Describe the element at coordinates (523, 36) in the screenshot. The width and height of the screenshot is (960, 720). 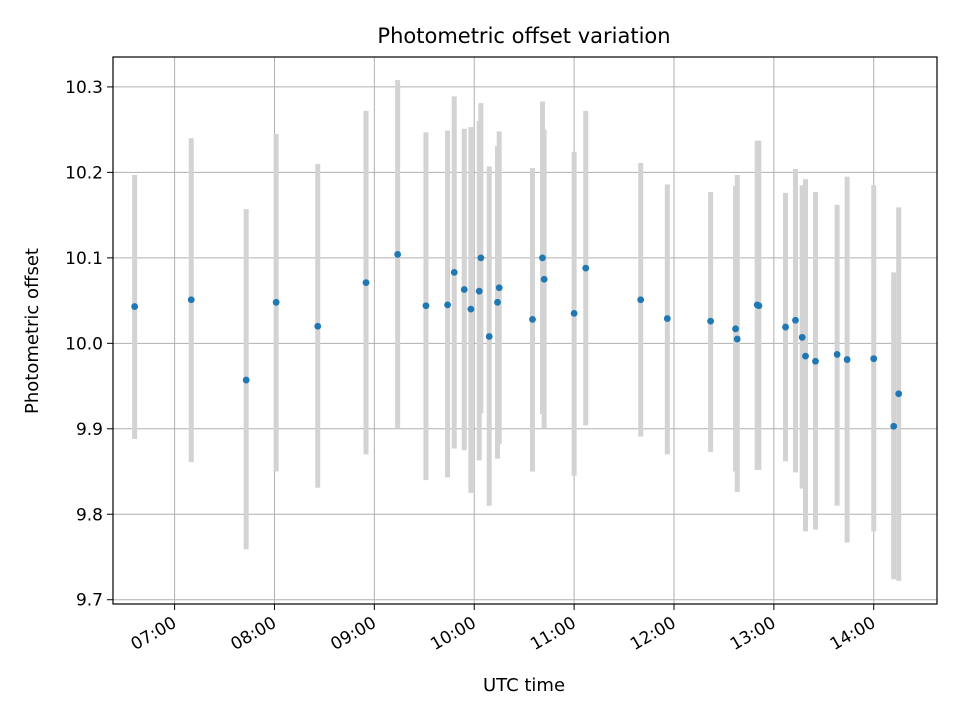
I see `chart-title: Photometric offset variation` at that location.